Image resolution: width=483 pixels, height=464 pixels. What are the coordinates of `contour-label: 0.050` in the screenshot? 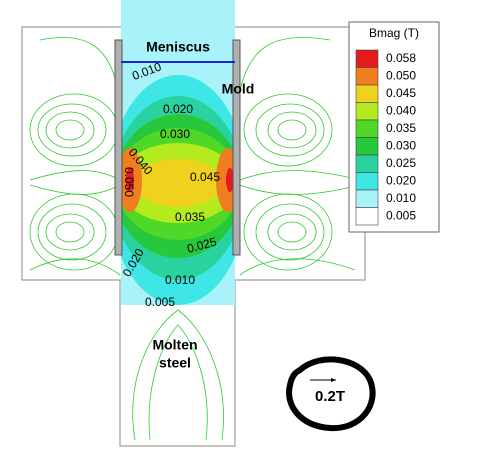 It's located at (129, 182).